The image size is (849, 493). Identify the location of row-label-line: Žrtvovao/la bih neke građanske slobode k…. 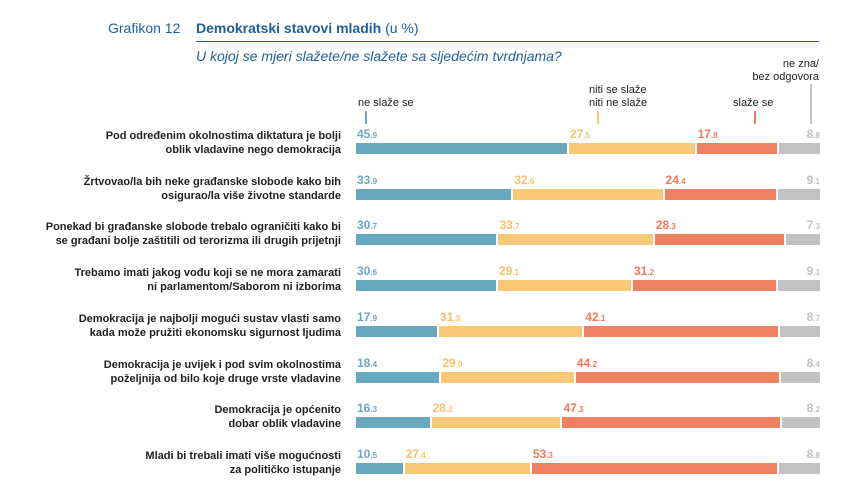
(212, 181).